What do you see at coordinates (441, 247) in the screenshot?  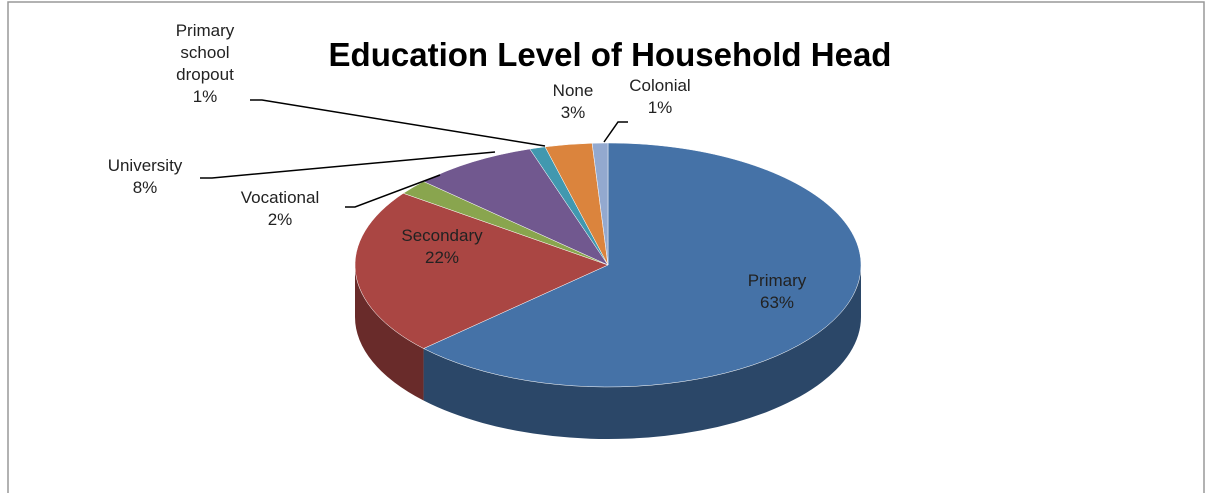 I see `slice-label: Secondary 22%` at bounding box center [441, 247].